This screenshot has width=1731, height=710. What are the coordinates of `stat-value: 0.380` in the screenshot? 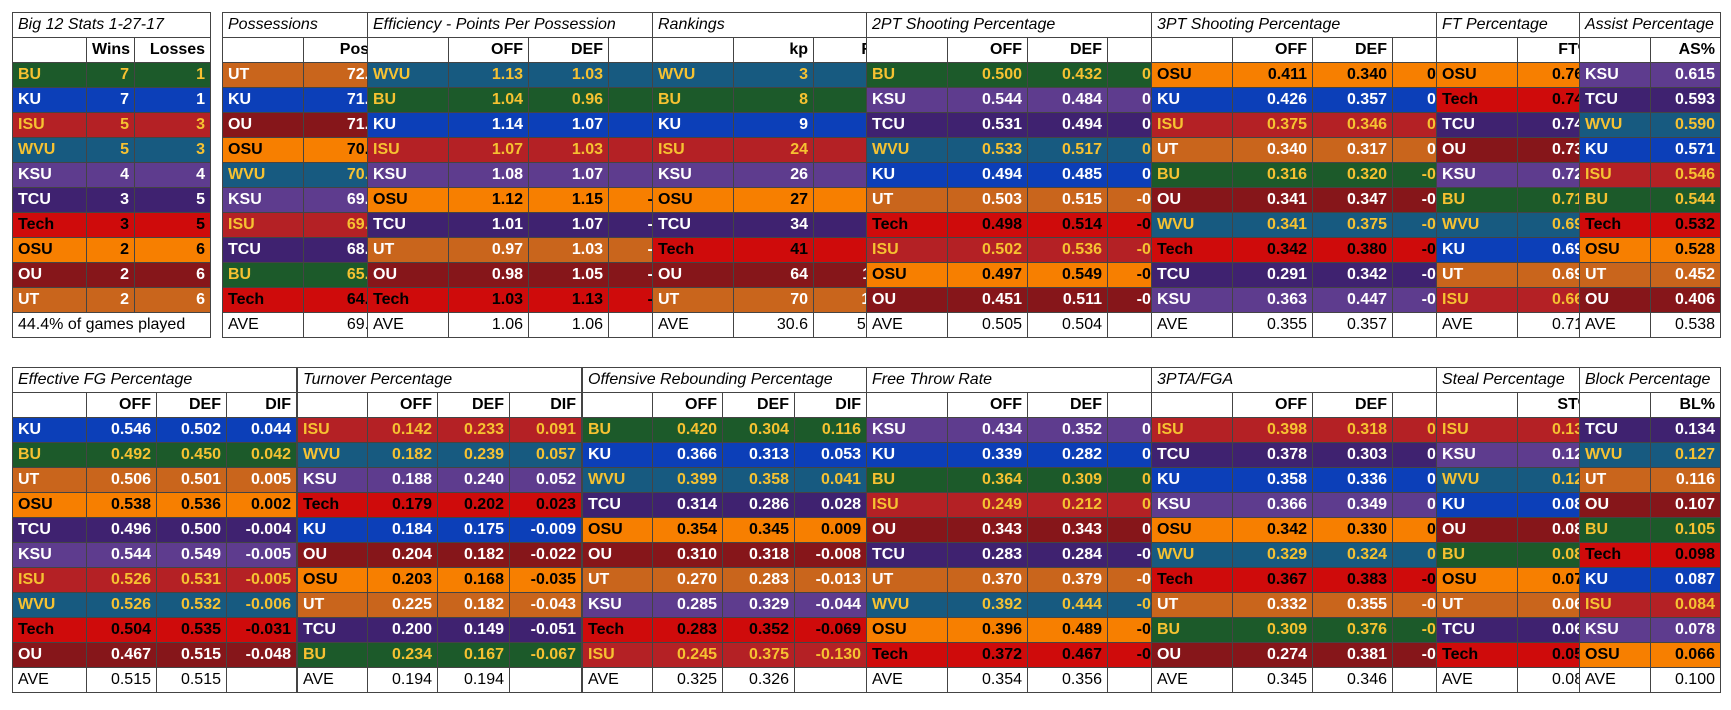 It's located at (1352, 250).